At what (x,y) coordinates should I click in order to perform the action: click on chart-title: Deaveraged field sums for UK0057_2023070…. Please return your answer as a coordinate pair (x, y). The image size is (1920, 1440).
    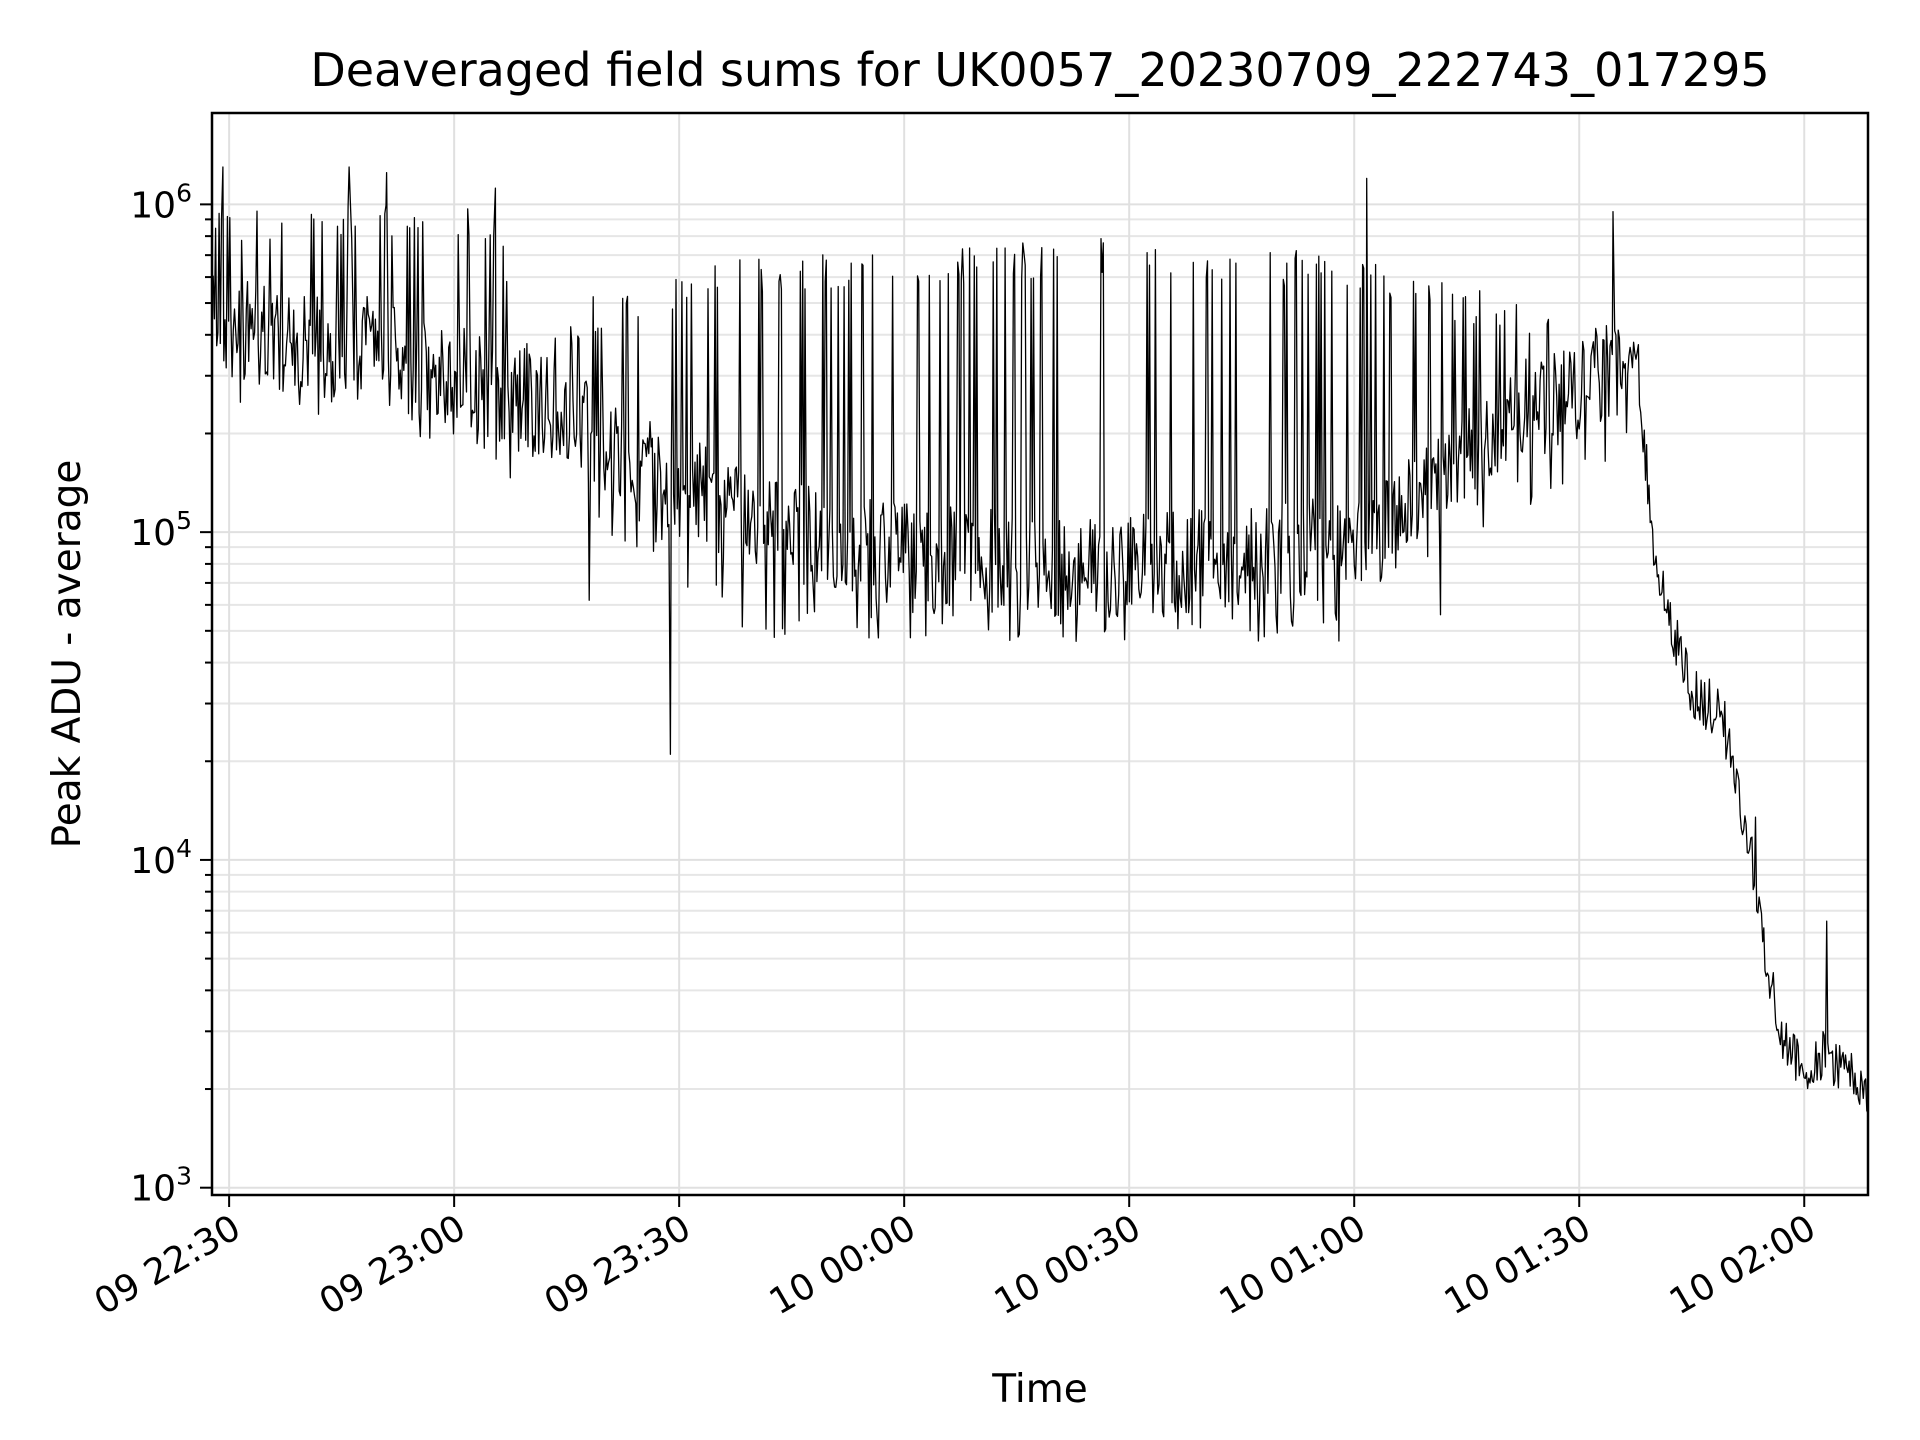
    Looking at the image, I should click on (1039, 70).